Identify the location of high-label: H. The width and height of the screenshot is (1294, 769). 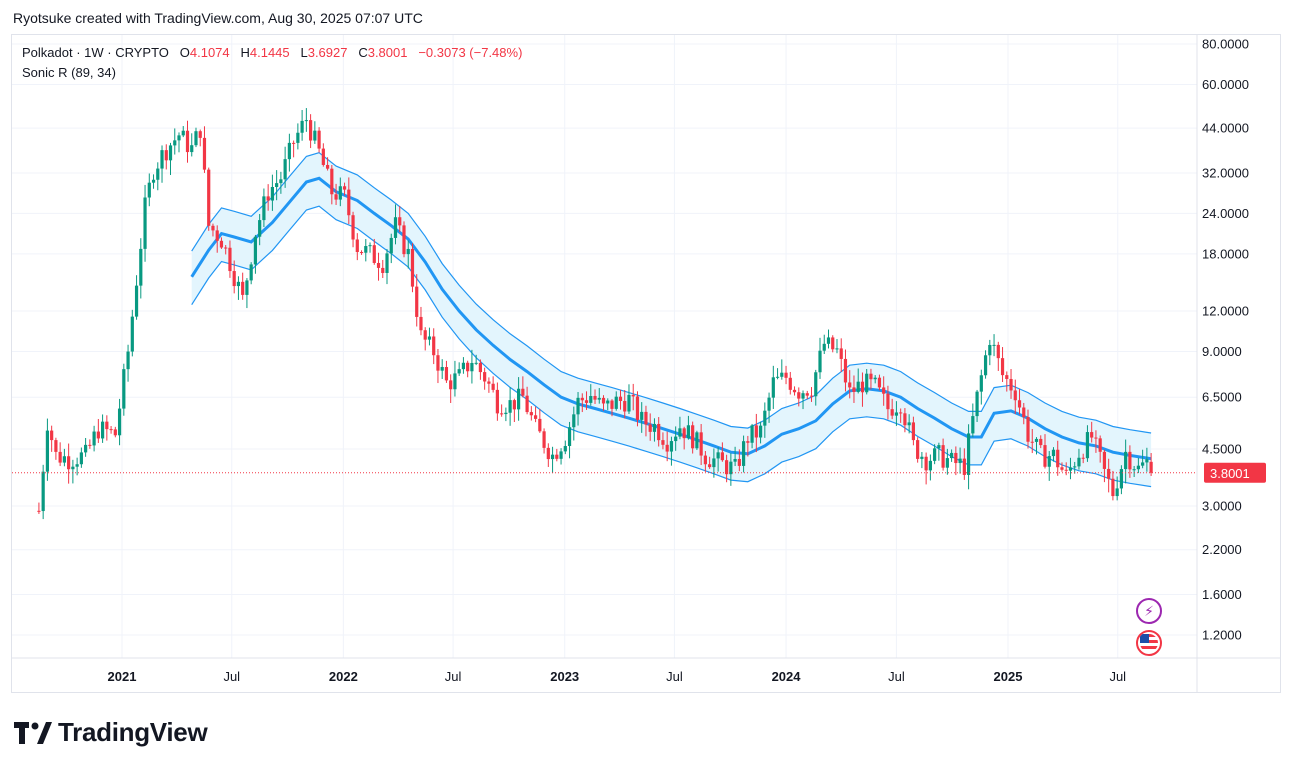
(245, 52).